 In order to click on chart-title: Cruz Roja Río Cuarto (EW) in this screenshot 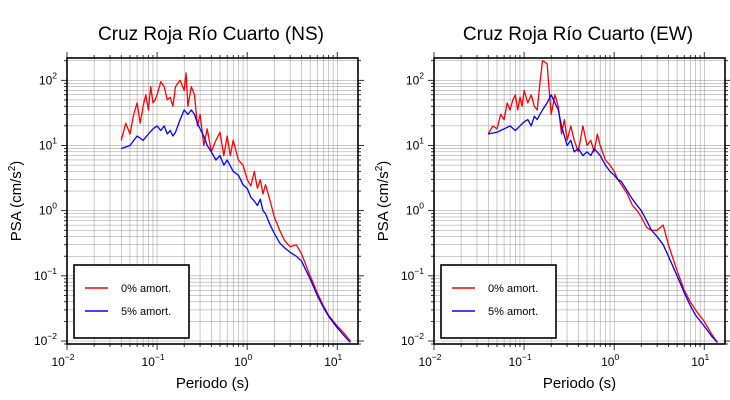, I will do `click(578, 34)`.